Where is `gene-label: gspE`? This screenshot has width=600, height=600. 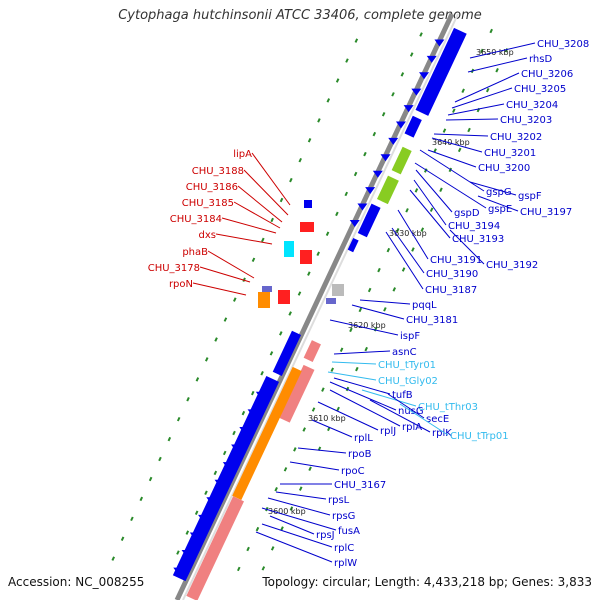 gene-label: gspE is located at coordinates (500, 209).